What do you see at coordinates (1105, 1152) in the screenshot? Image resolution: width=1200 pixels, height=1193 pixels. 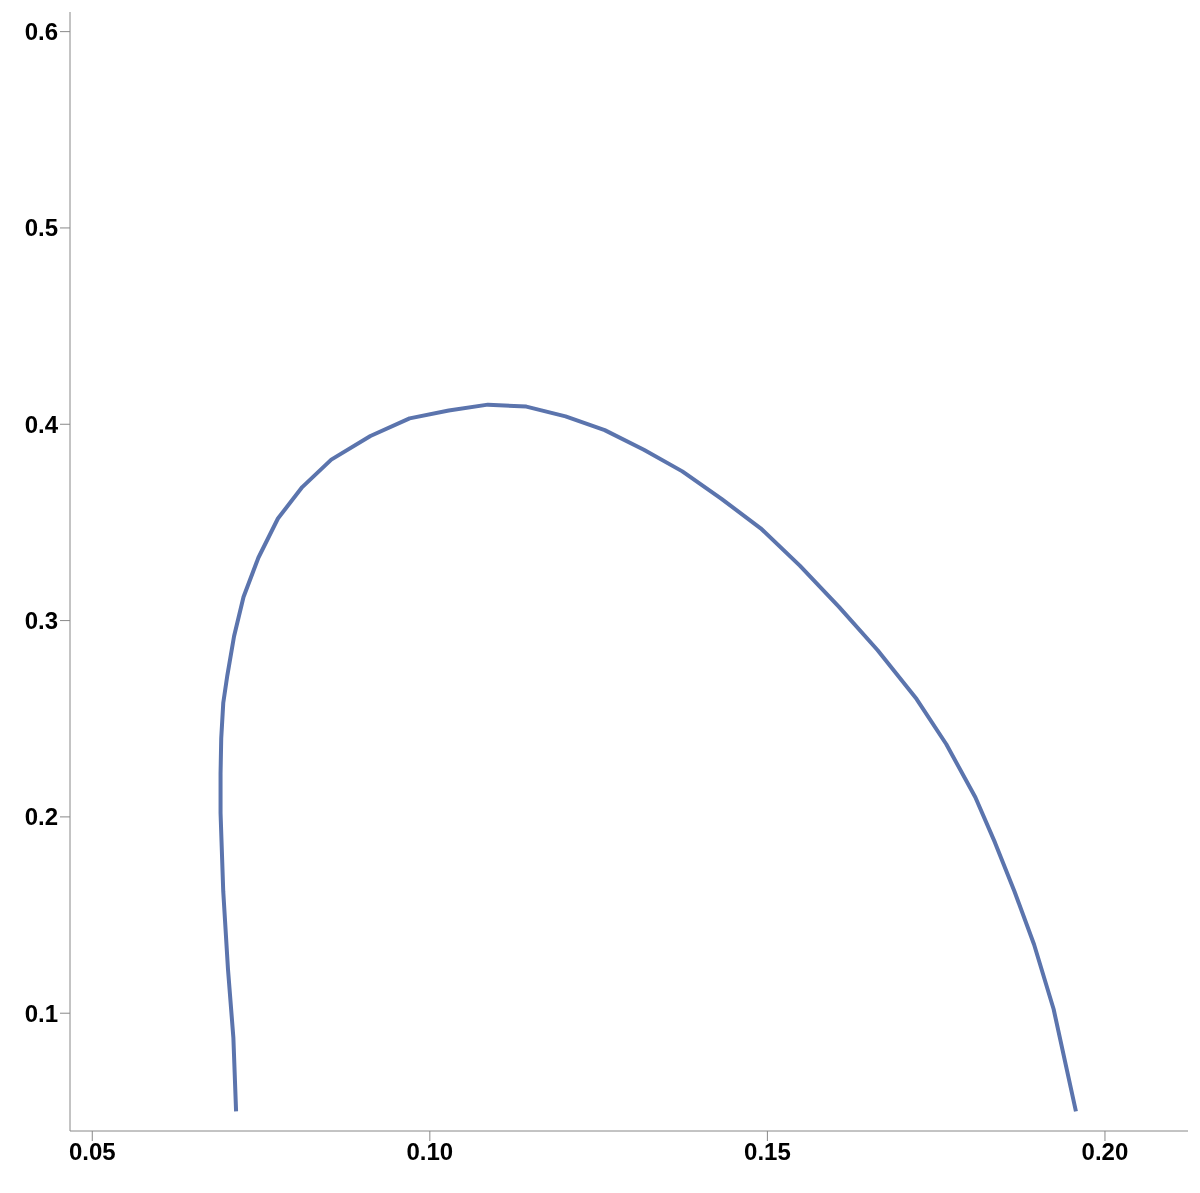 I see `x-tick-label: 0.20` at bounding box center [1105, 1152].